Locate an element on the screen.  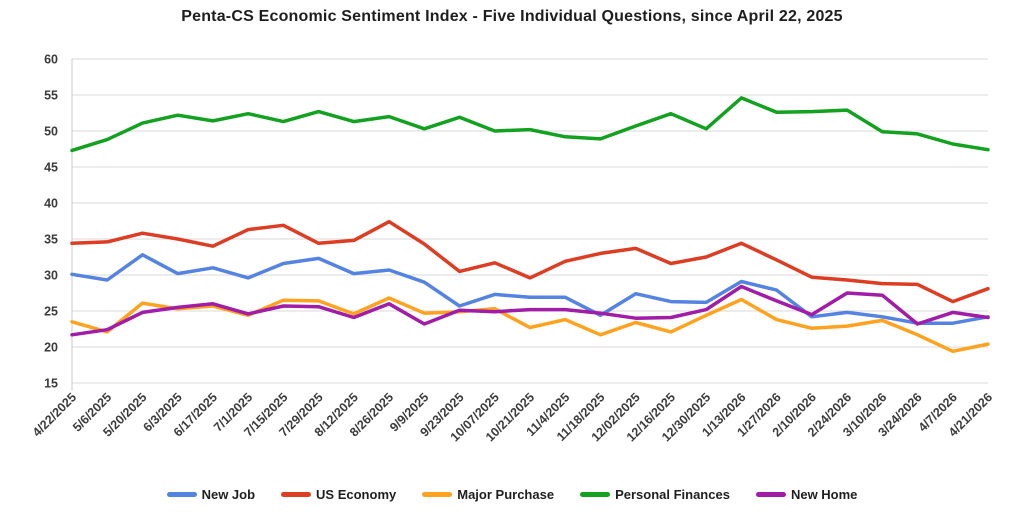
legend-item-new-job: New Job is located at coordinates (211, 494).